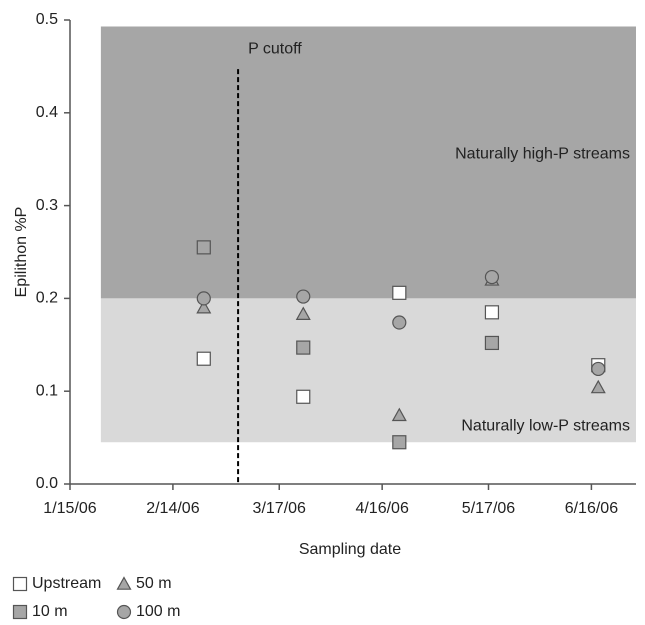 The image size is (645, 625). Describe the element at coordinates (275, 48) in the screenshot. I see `cutoff-label: P cutoff` at that location.